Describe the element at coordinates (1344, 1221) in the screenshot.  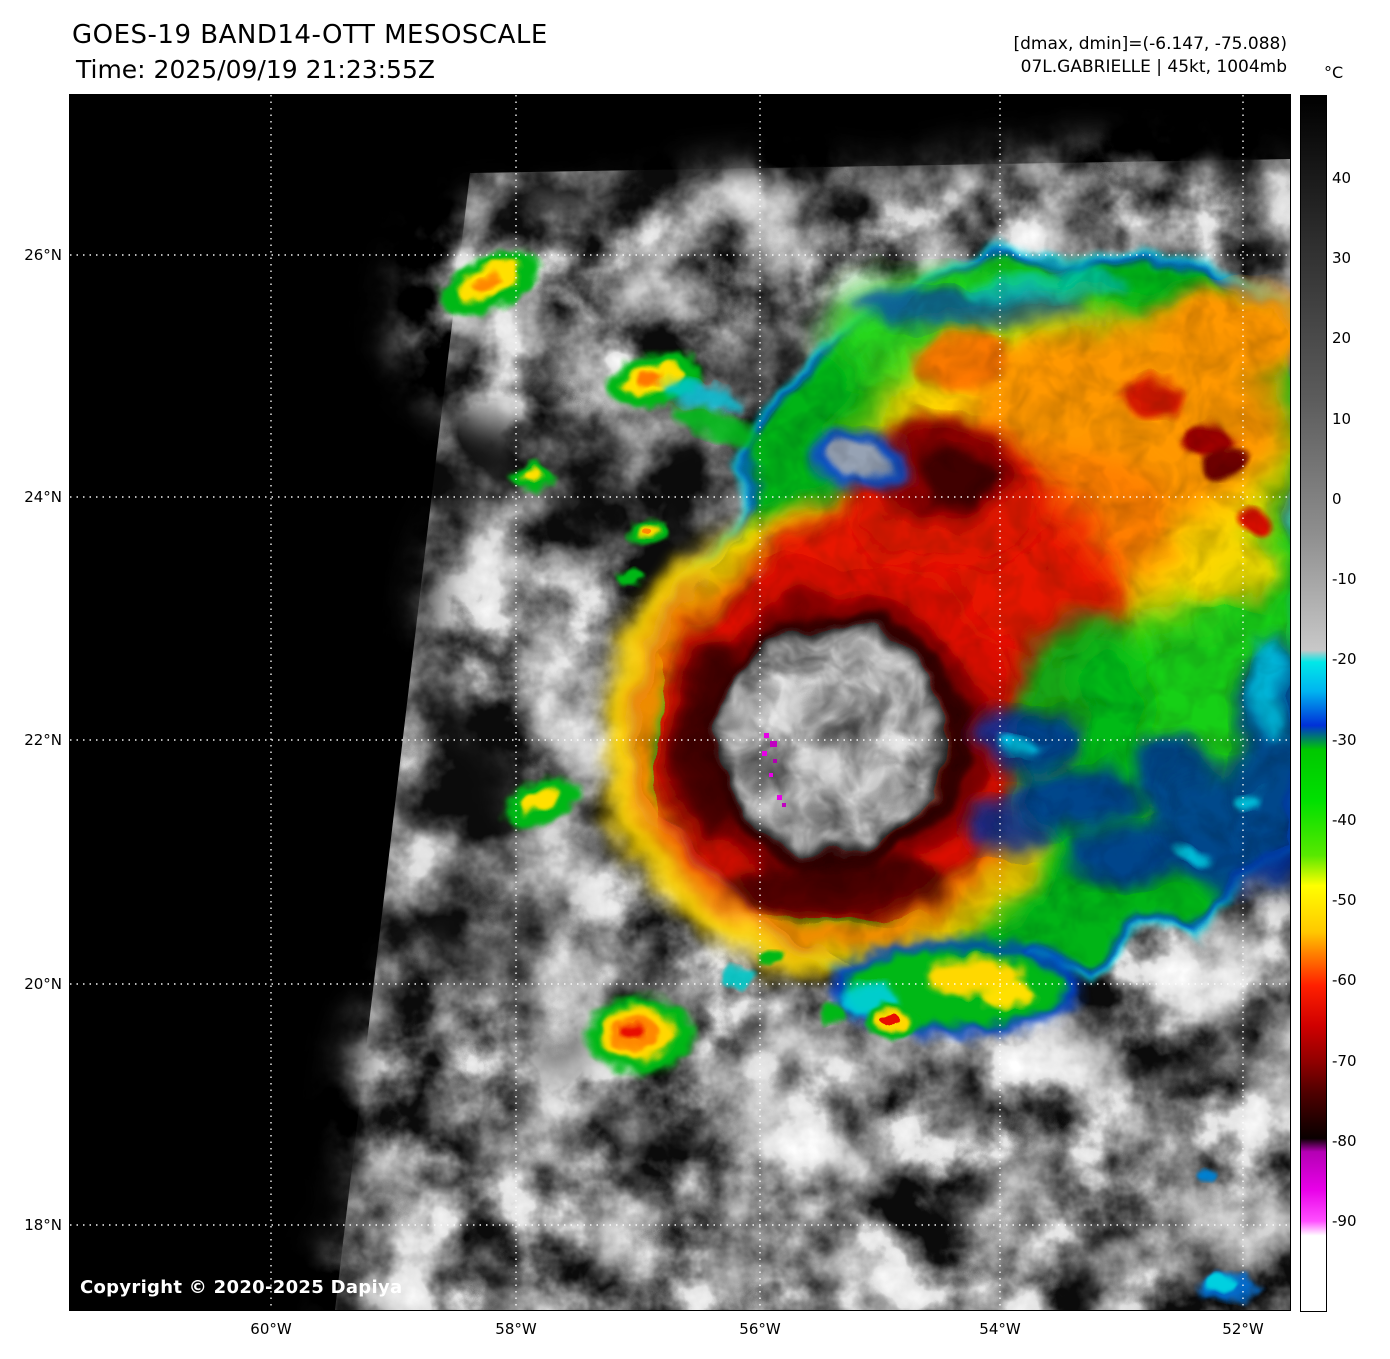
I see `cbar-tick: -90` at that location.